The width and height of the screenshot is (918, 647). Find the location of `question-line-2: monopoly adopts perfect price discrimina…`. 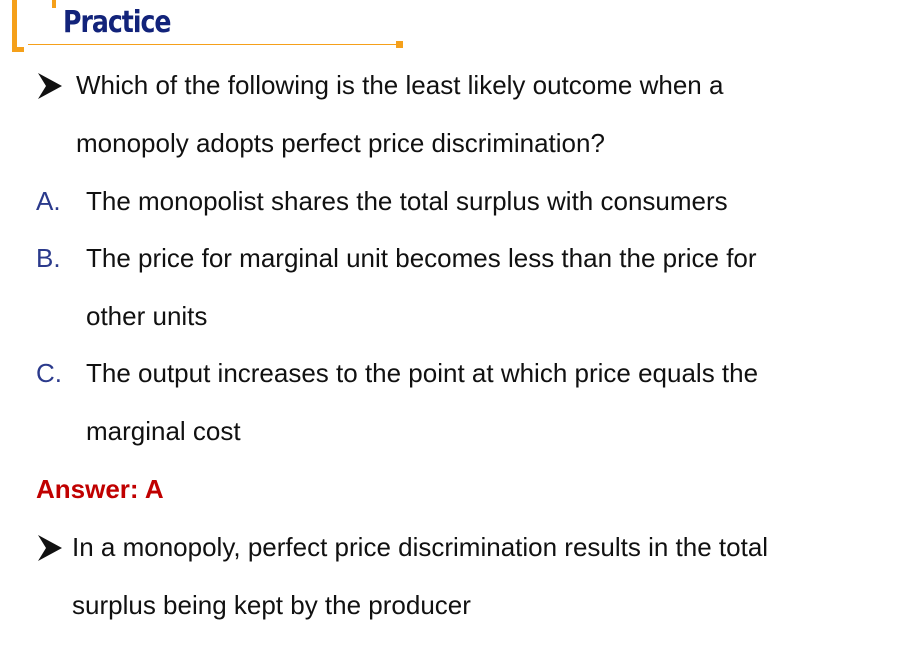

question-line-2: monopoly adopts perfect price discrimina… is located at coordinates (340, 143).